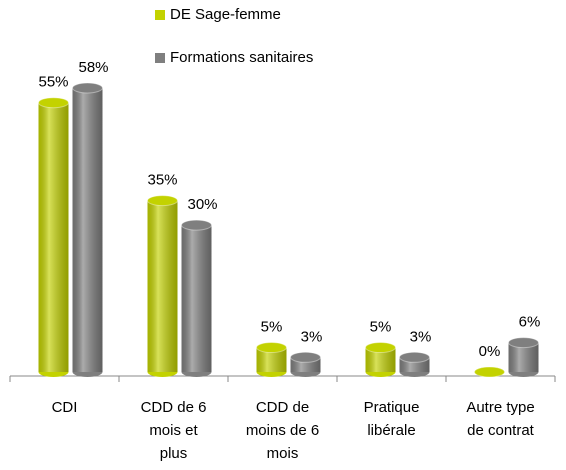  What do you see at coordinates (174, 430) in the screenshot?
I see `x-tick-label: CDD de 6 mois et plus` at bounding box center [174, 430].